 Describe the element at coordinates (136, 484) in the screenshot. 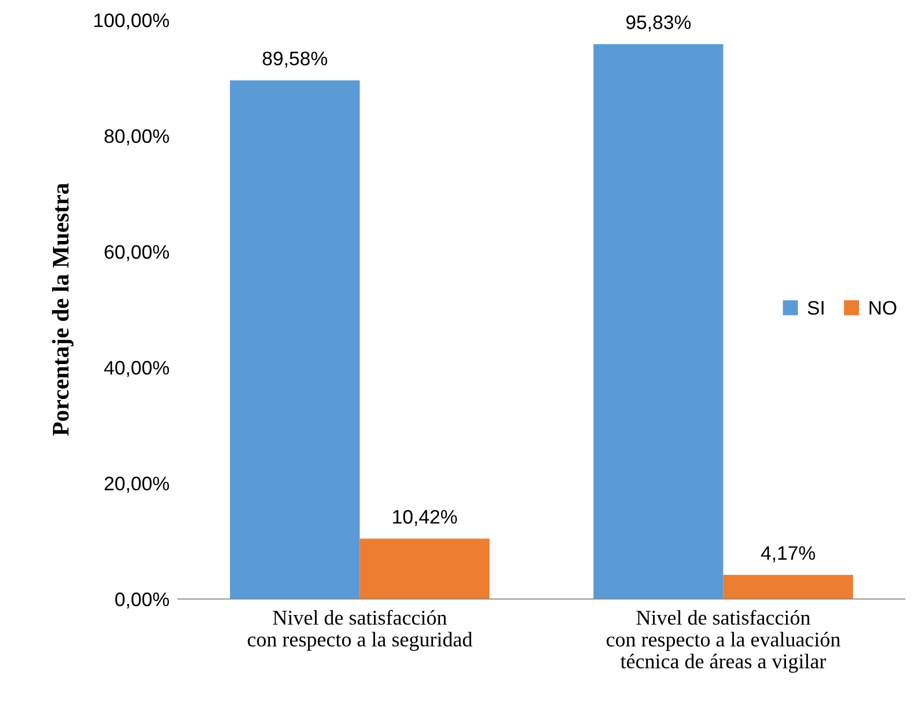

I see `y-tick-label: 20,00%` at that location.